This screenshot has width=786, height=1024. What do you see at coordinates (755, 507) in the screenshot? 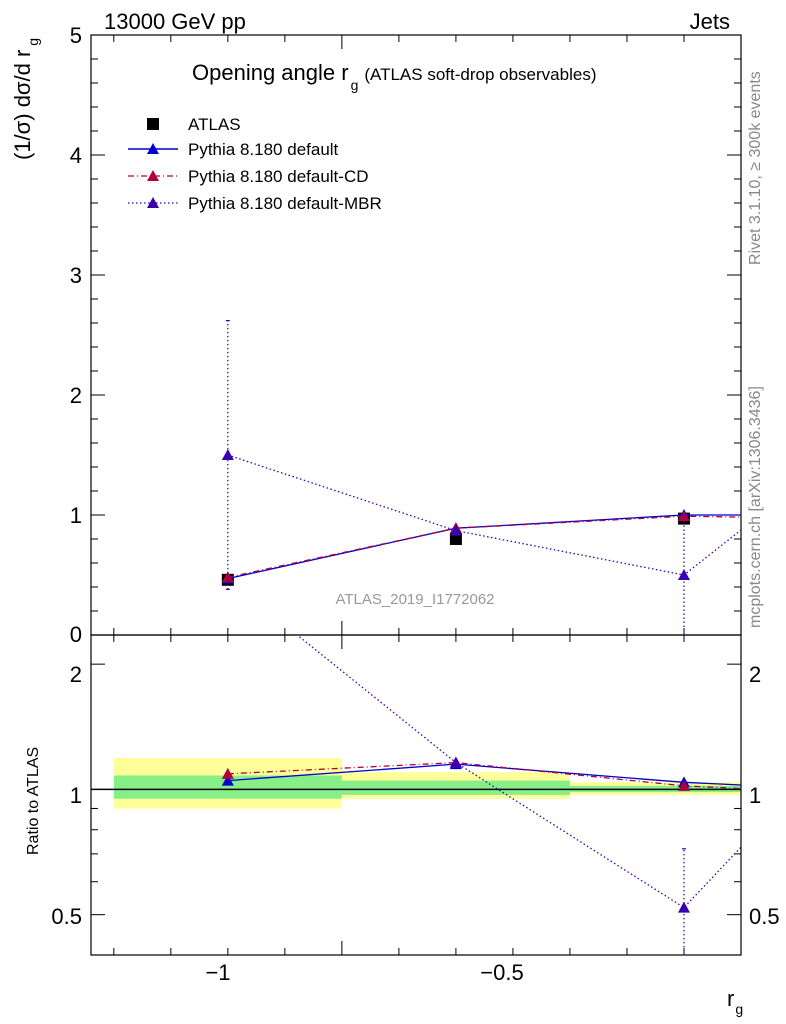
I see `mcplots-label: mcplots.cern.ch [arXiv:1306.3436]` at bounding box center [755, 507].